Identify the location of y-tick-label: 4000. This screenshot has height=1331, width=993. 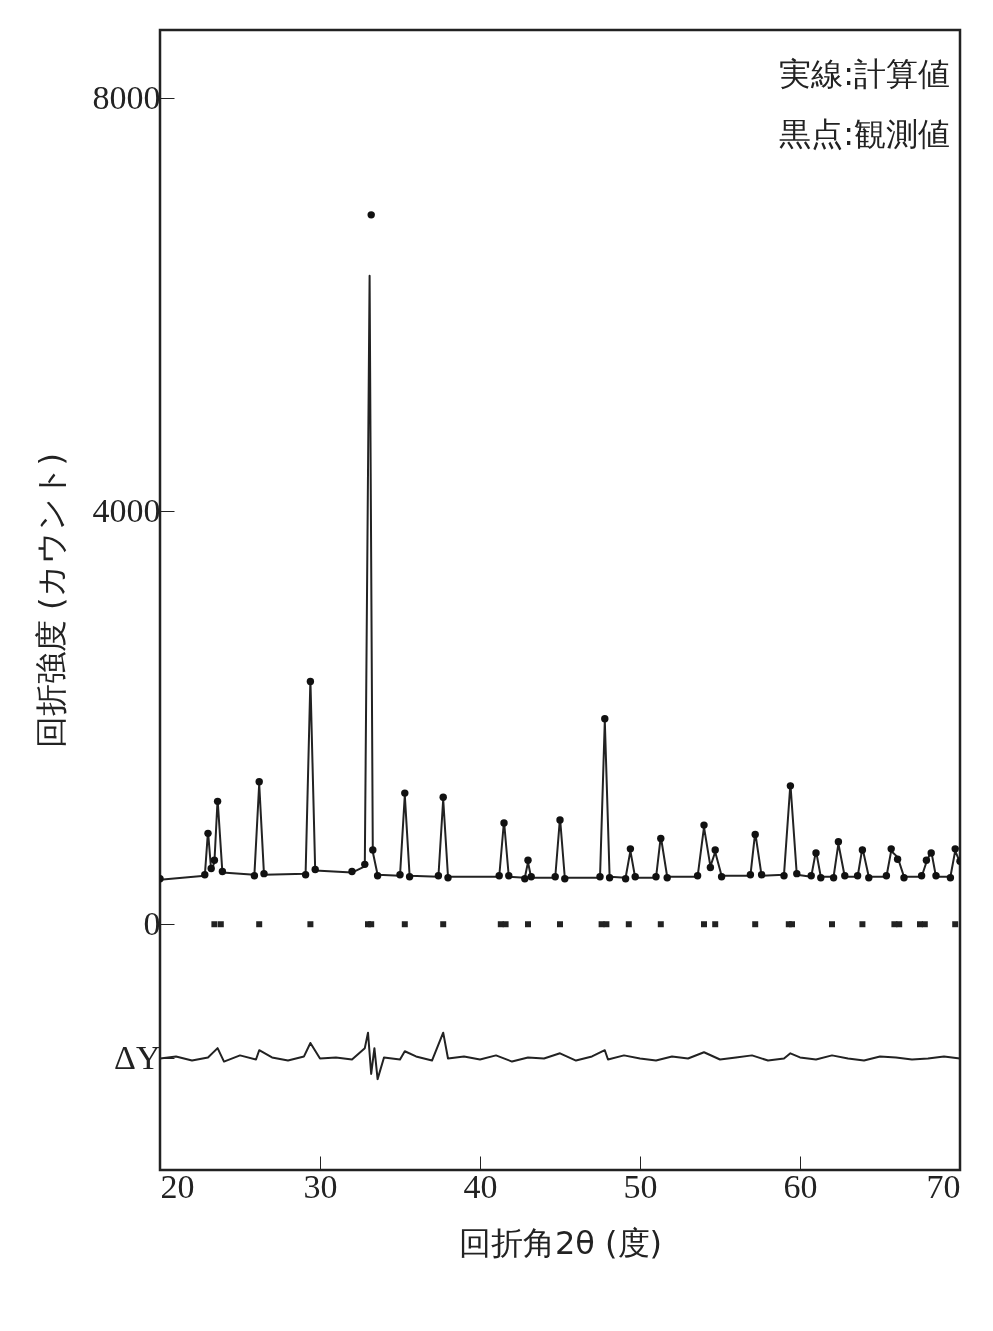
(126, 510).